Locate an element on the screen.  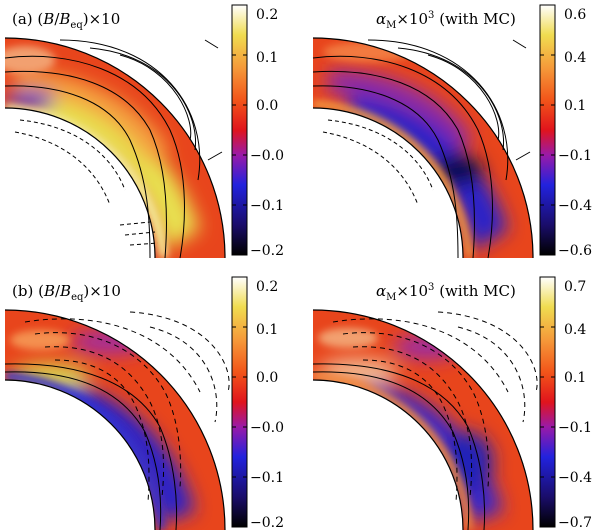
title-pre: (b) ( is located at coordinates (28, 291).